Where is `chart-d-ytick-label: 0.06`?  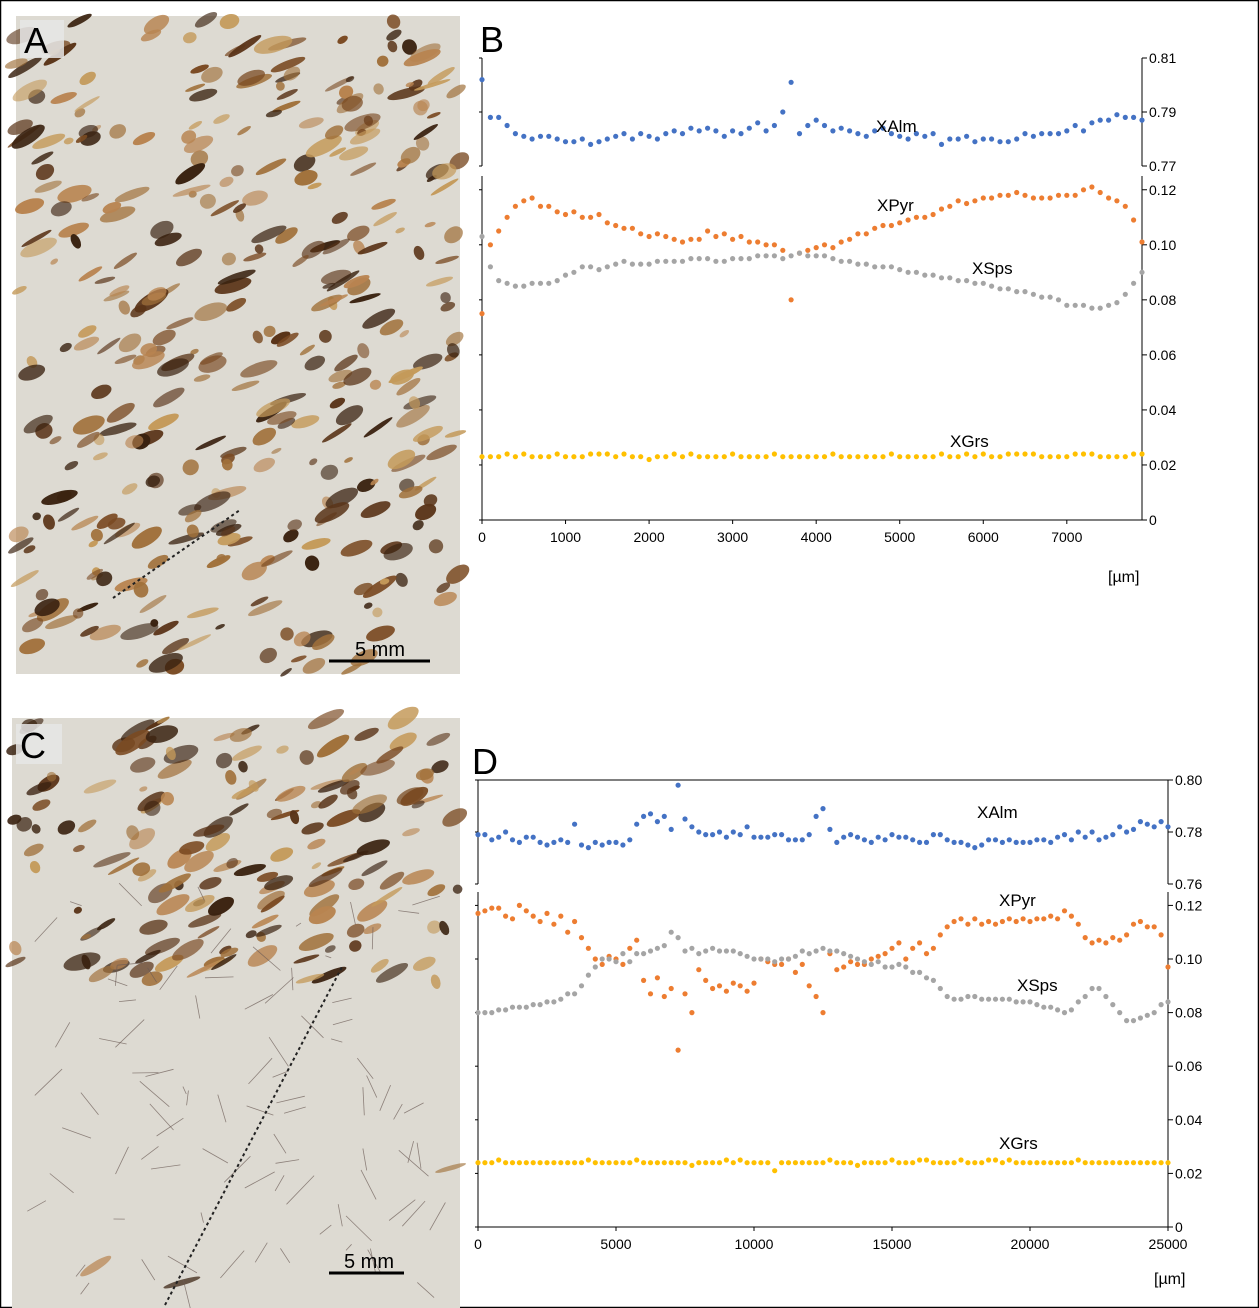 chart-d-ytick-label: 0.06 is located at coordinates (1188, 1066).